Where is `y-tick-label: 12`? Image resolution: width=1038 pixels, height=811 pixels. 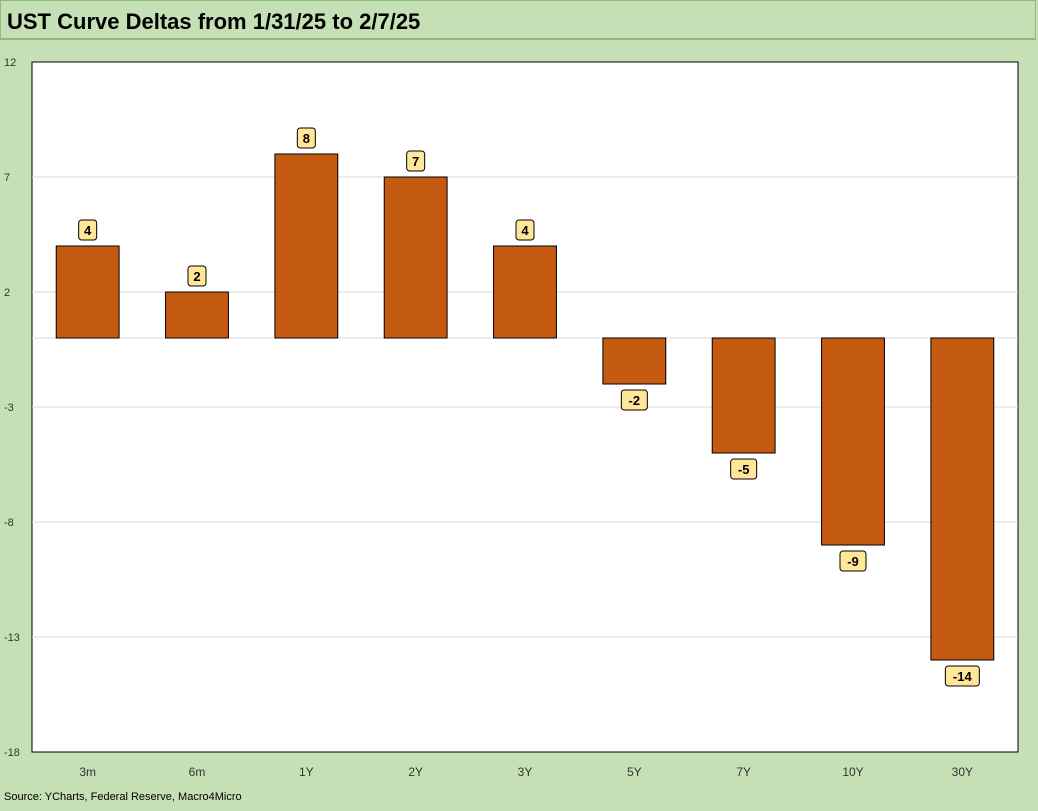
y-tick-label: 12 is located at coordinates (10, 63).